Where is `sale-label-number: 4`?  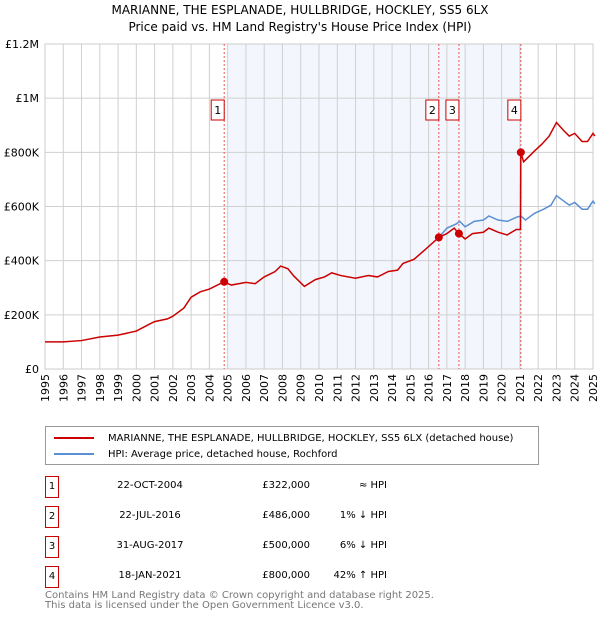 sale-label-number: 4 is located at coordinates (514, 110).